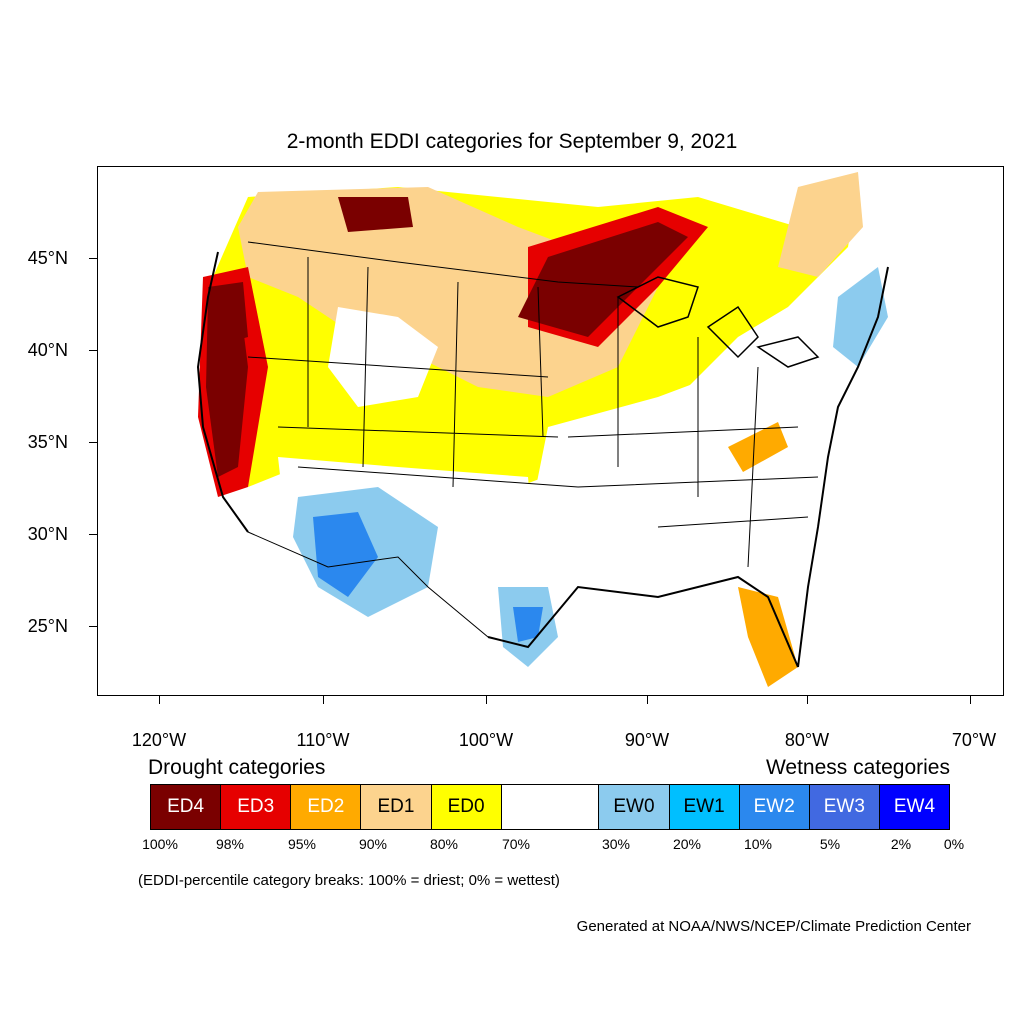  Describe the element at coordinates (820, 224) in the screenshot. I see `northeast-tan` at that location.